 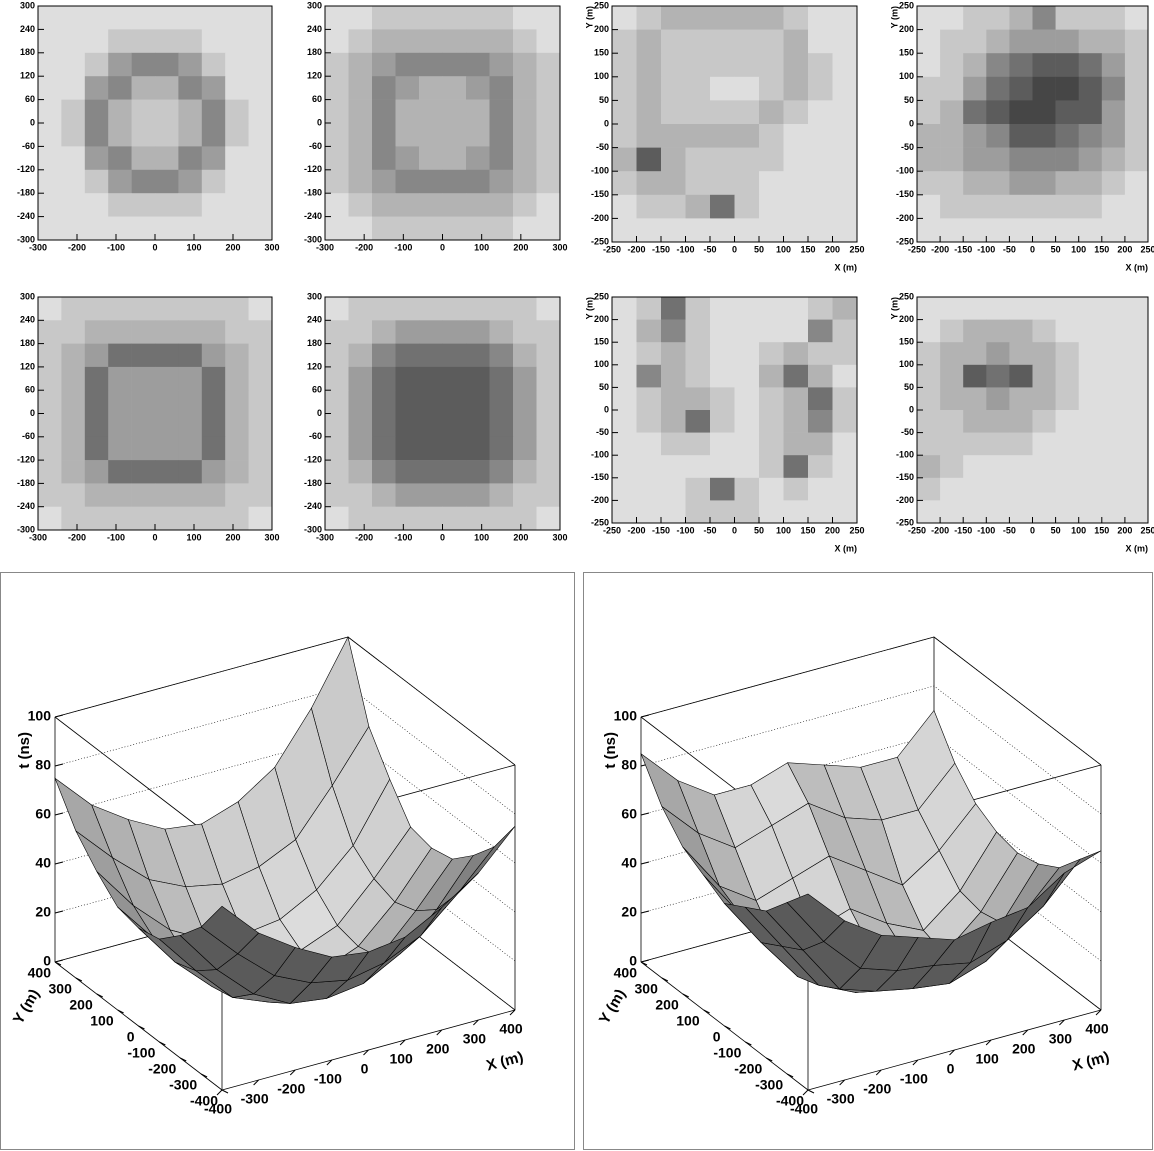 I want to click on x-tick-label: 100, so click(x=783, y=530).